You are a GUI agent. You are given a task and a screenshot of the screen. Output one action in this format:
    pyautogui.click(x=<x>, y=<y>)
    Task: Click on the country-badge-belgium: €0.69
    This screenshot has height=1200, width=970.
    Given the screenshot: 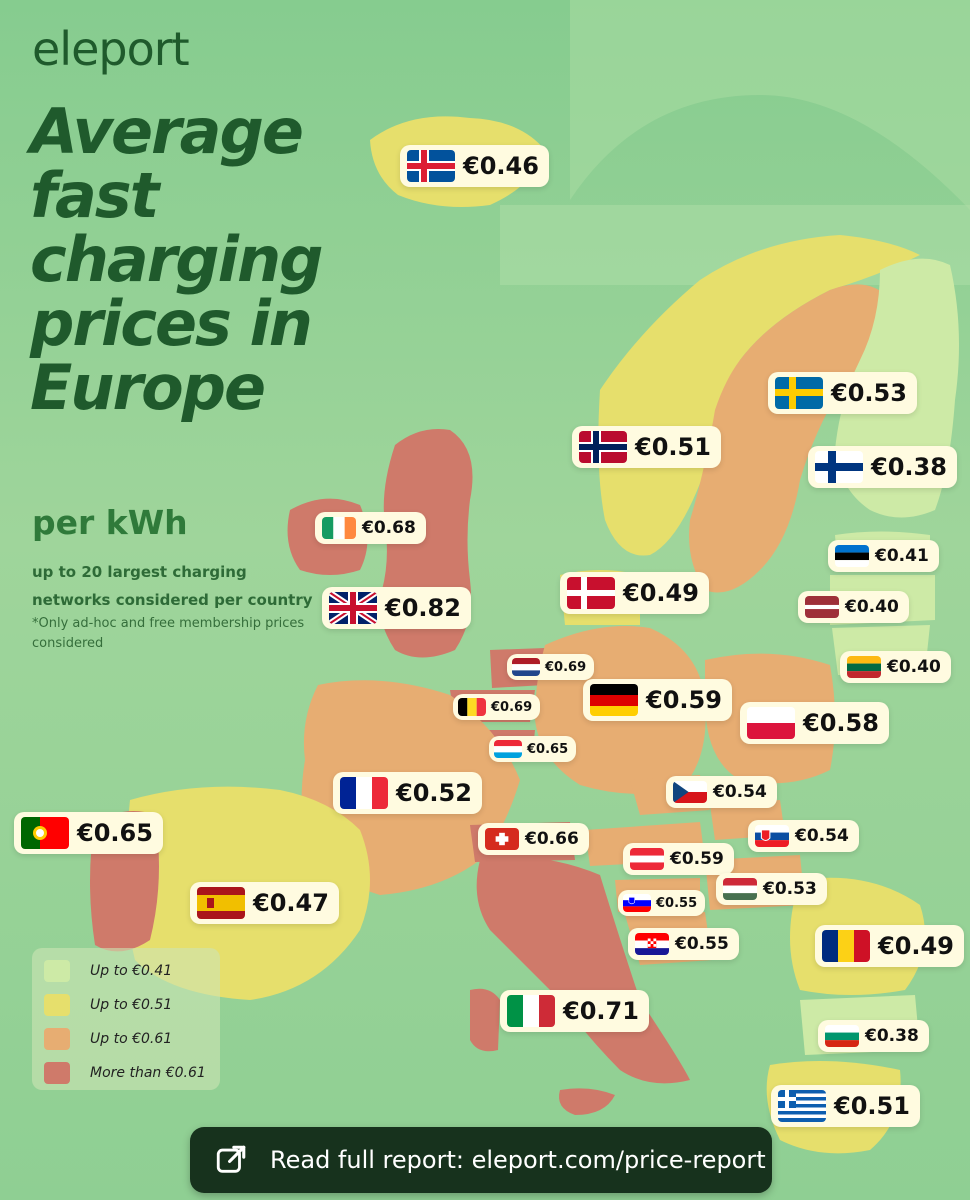 What is the action you would take?
    pyautogui.click(x=497, y=707)
    